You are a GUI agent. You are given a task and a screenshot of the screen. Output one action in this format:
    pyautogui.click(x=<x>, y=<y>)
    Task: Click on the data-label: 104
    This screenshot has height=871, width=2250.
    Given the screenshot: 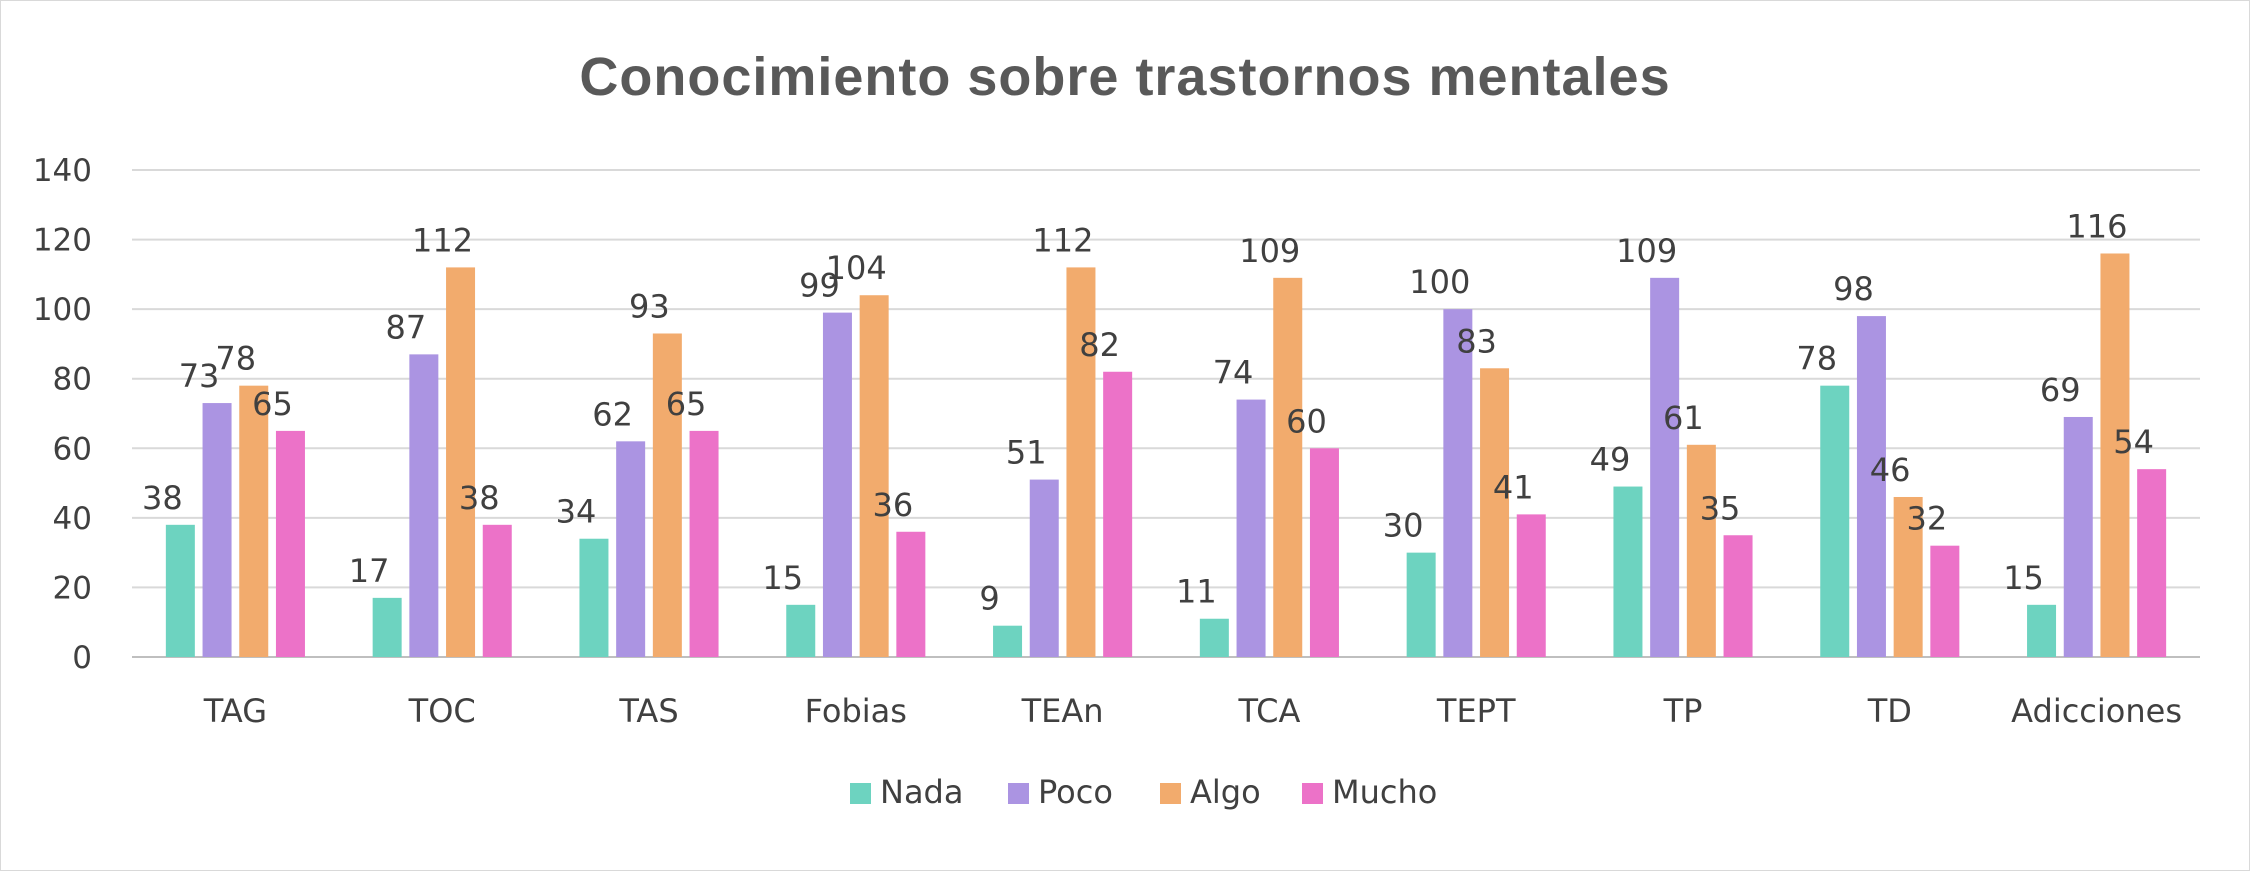 What is the action you would take?
    pyautogui.click(x=856, y=268)
    